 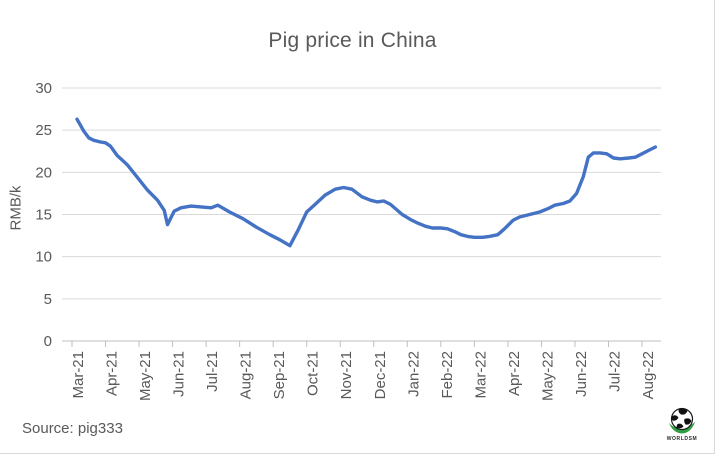 I want to click on x-tick-label: Dec-21, so click(x=380, y=375).